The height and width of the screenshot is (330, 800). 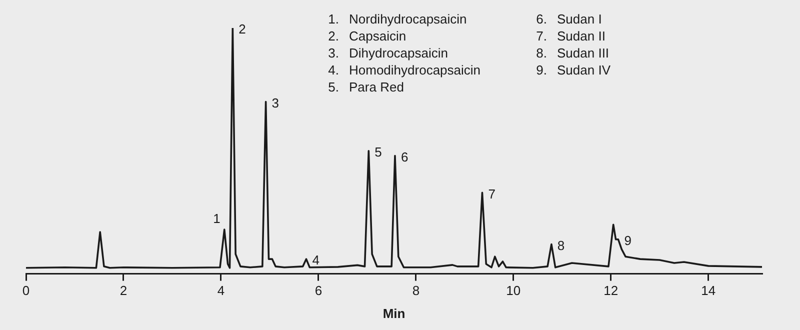 I want to click on x-tick-label: 12, so click(x=611, y=290).